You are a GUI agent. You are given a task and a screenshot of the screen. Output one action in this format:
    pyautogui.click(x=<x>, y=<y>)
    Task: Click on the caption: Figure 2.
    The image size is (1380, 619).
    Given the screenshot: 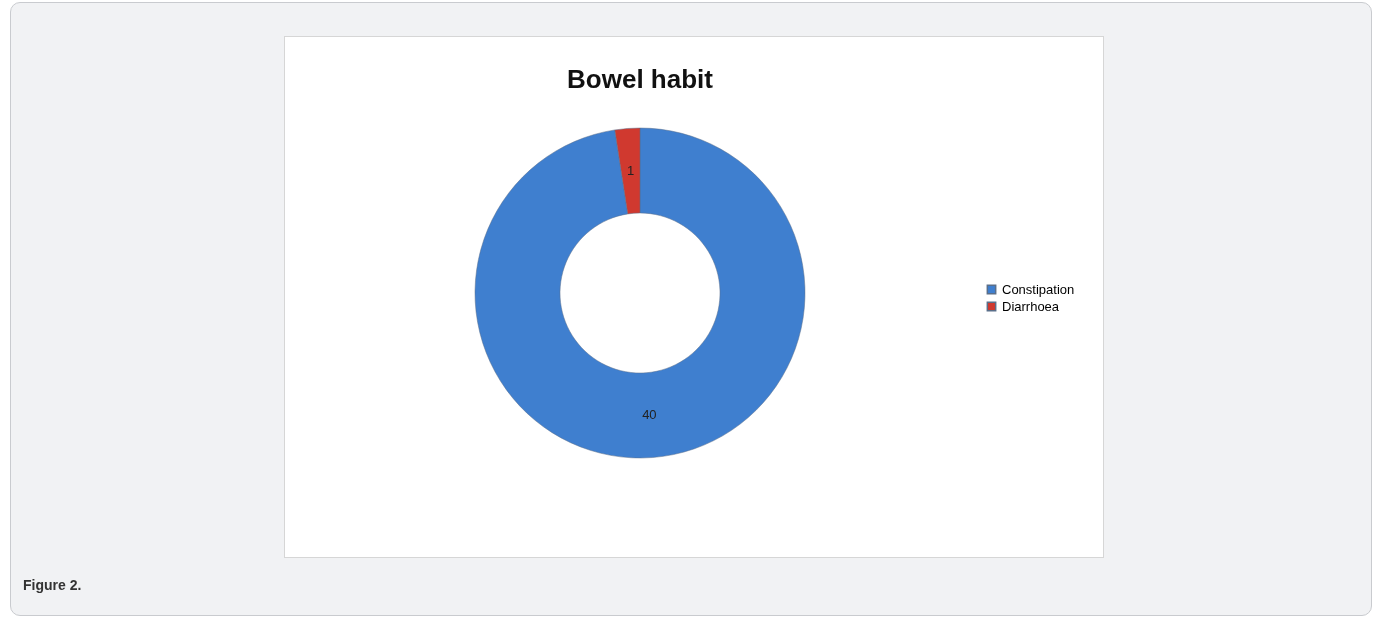 What is the action you would take?
    pyautogui.click(x=52, y=585)
    